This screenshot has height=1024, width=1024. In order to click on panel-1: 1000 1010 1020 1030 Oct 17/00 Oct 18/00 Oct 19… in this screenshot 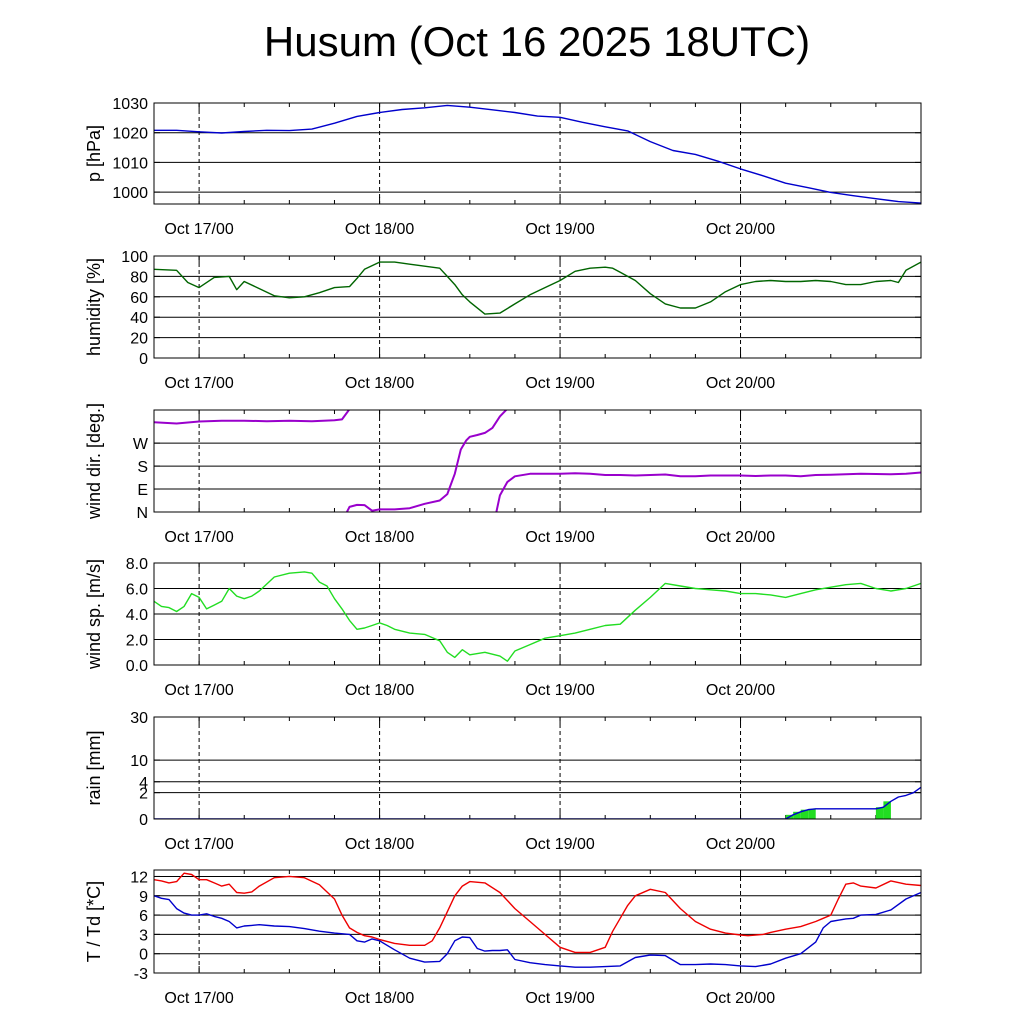, I will do `click(503, 167)`.